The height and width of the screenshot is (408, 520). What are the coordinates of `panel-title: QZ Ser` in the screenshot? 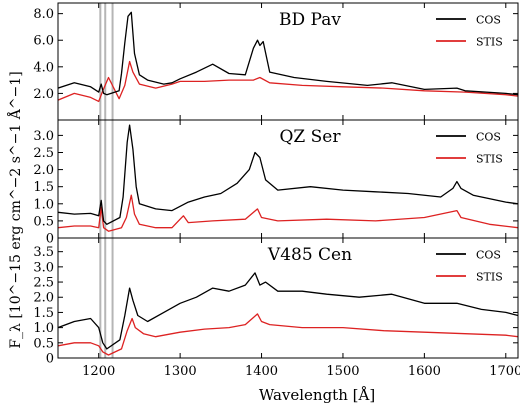 It's located at (311, 137).